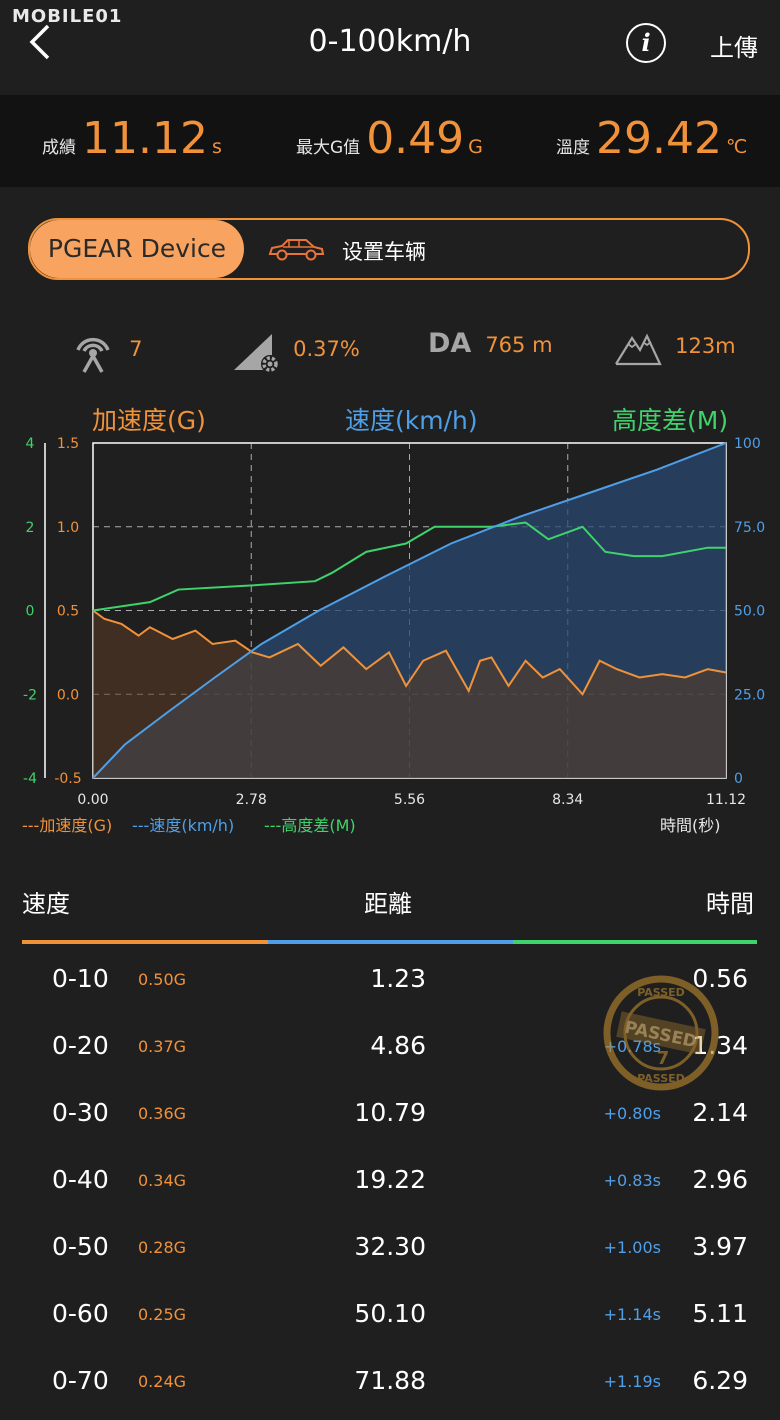  I want to click on g-value: 0.50G, so click(162, 979).